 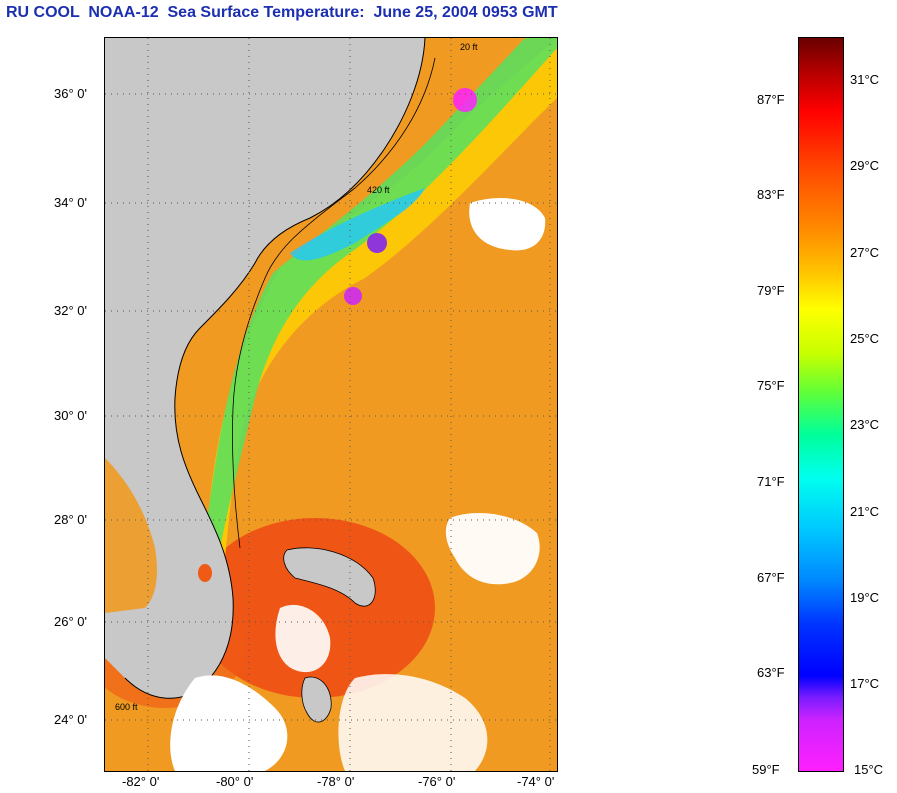 What do you see at coordinates (70, 719) in the screenshot?
I see `lat-label-24: 24° 0'` at bounding box center [70, 719].